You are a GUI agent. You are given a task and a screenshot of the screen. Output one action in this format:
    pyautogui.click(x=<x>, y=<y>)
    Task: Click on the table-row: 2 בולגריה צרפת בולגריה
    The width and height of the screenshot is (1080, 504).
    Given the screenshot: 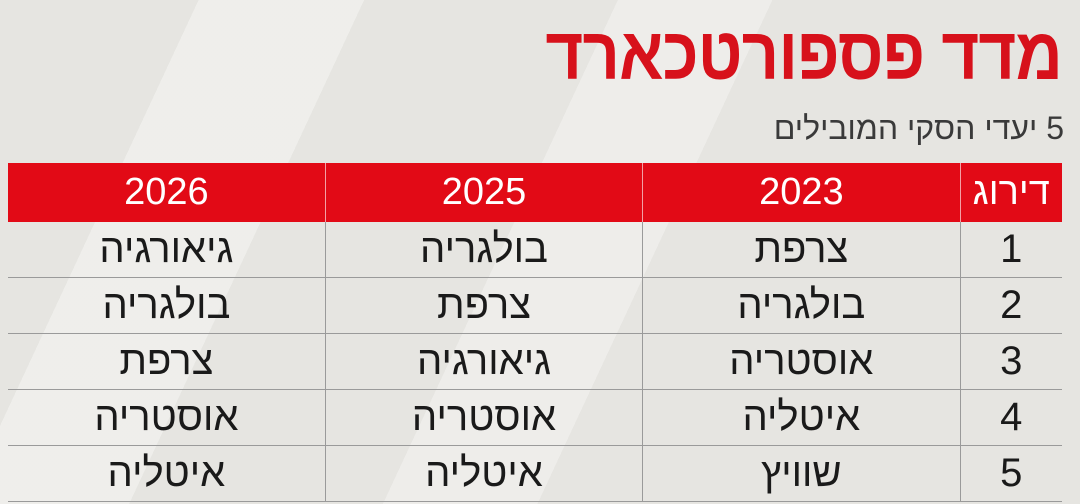 What is the action you would take?
    pyautogui.click(x=535, y=305)
    